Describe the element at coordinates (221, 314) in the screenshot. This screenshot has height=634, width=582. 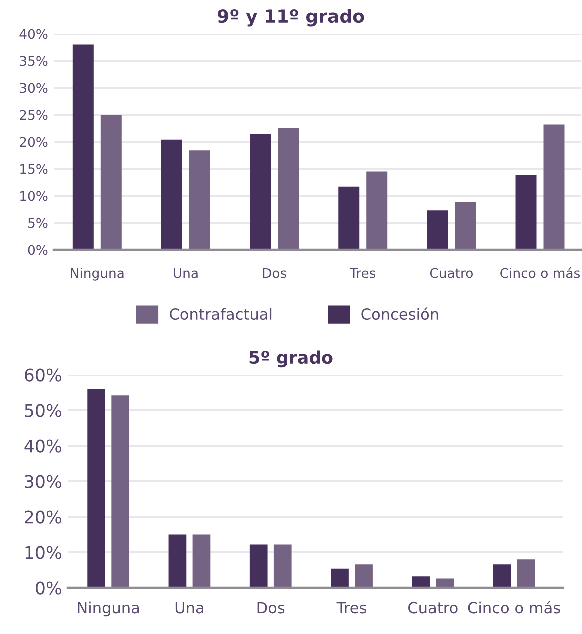
I see `legend-label: Contrafactual` at that location.